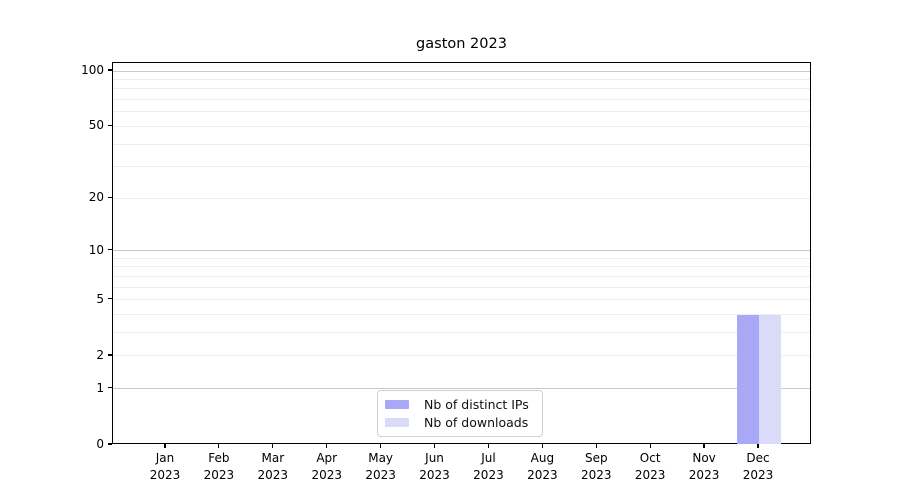 This screenshot has width=900, height=500. What do you see at coordinates (165, 458) in the screenshot?
I see `x-tick-month: Jan` at bounding box center [165, 458].